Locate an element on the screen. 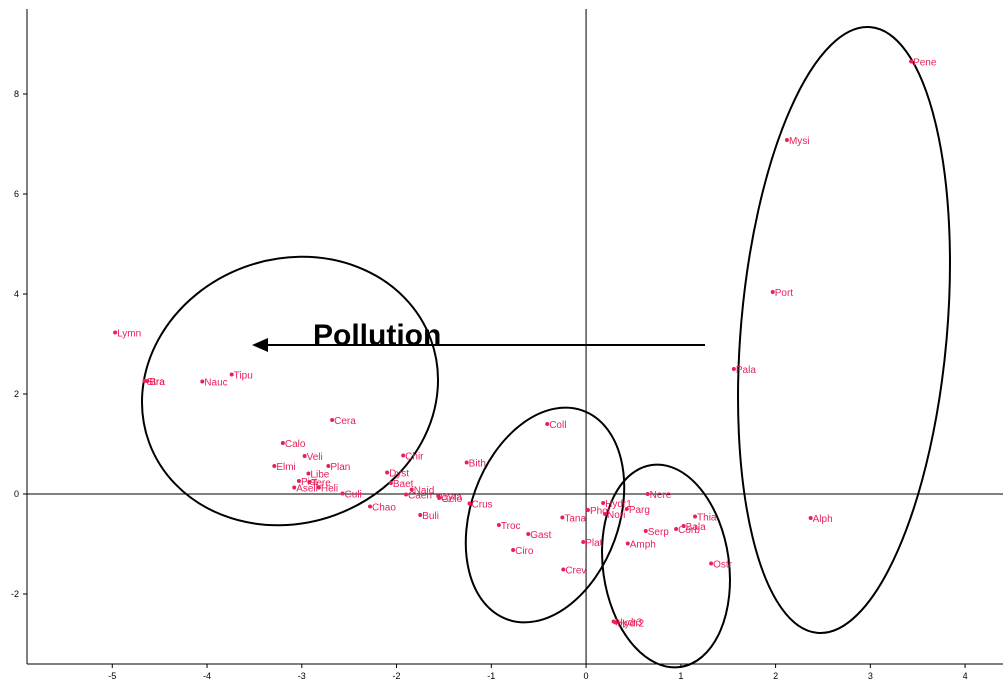 Image resolution: width=1004 pixels, height=686 pixels. point-bala is located at coordinates (683, 526).